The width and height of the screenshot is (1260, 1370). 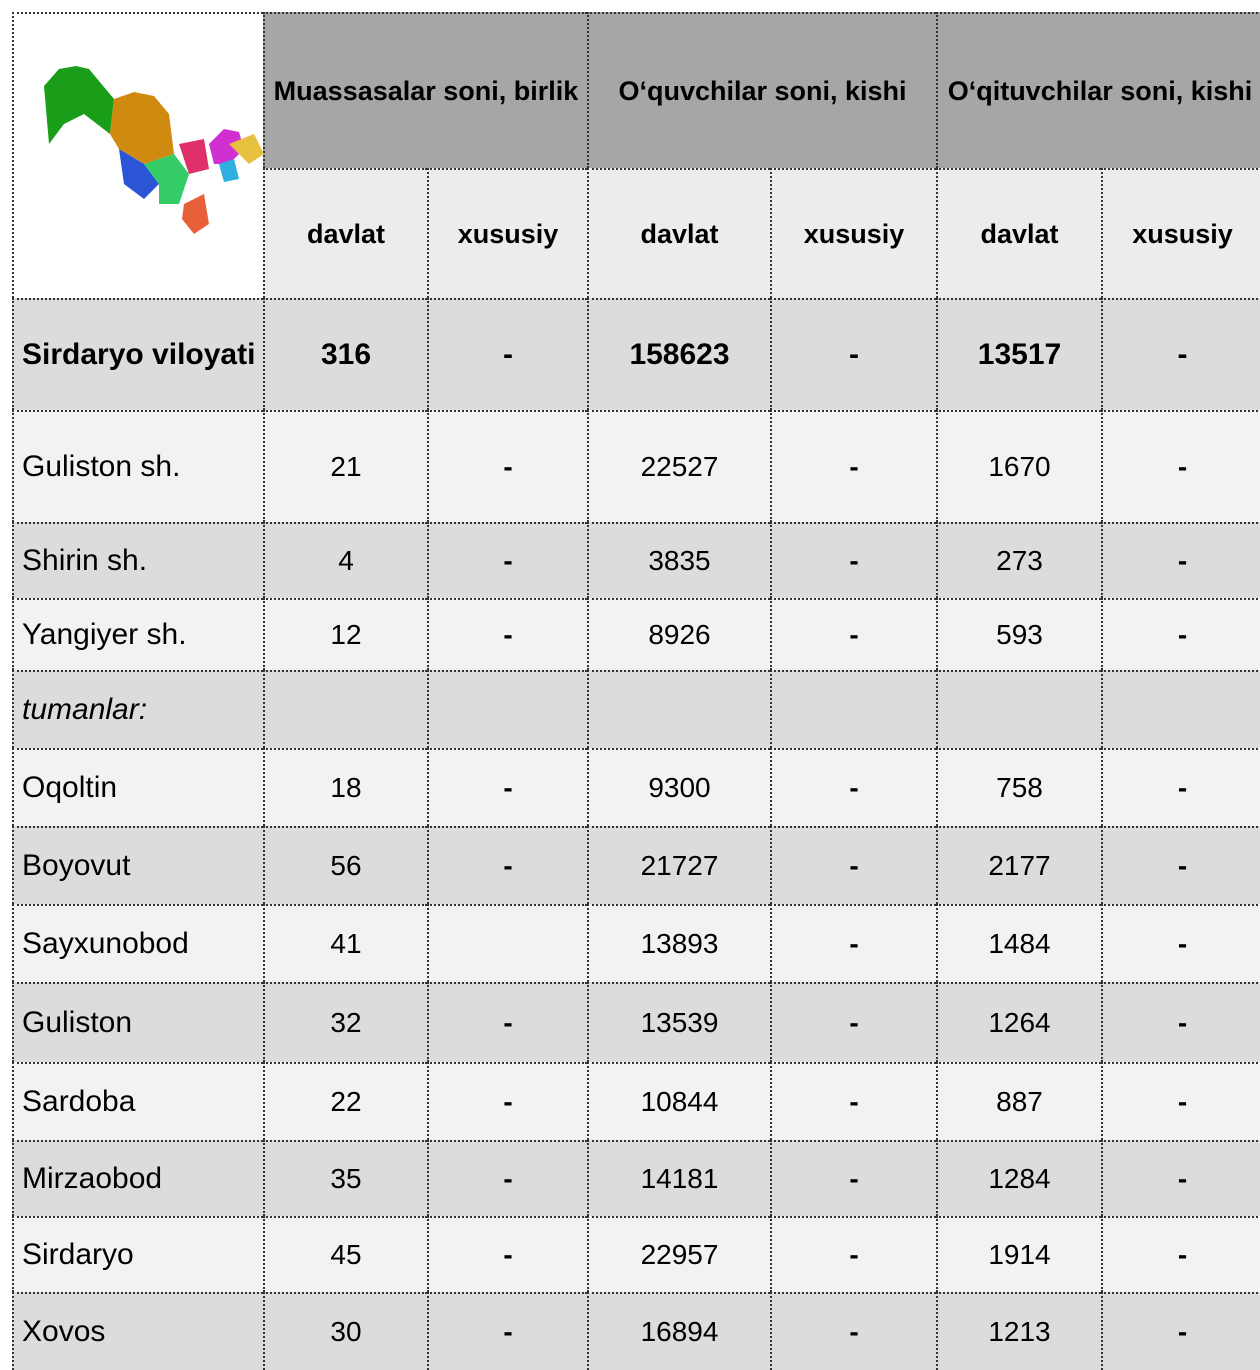 What do you see at coordinates (678, 466) in the screenshot?
I see `data-cell: 22527` at bounding box center [678, 466].